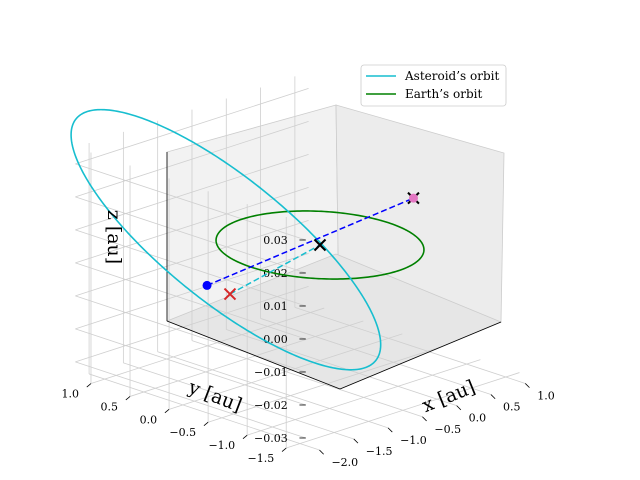  Describe the element at coordinates (275, 240) in the screenshot. I see `tick-label: 0.03` at that location.